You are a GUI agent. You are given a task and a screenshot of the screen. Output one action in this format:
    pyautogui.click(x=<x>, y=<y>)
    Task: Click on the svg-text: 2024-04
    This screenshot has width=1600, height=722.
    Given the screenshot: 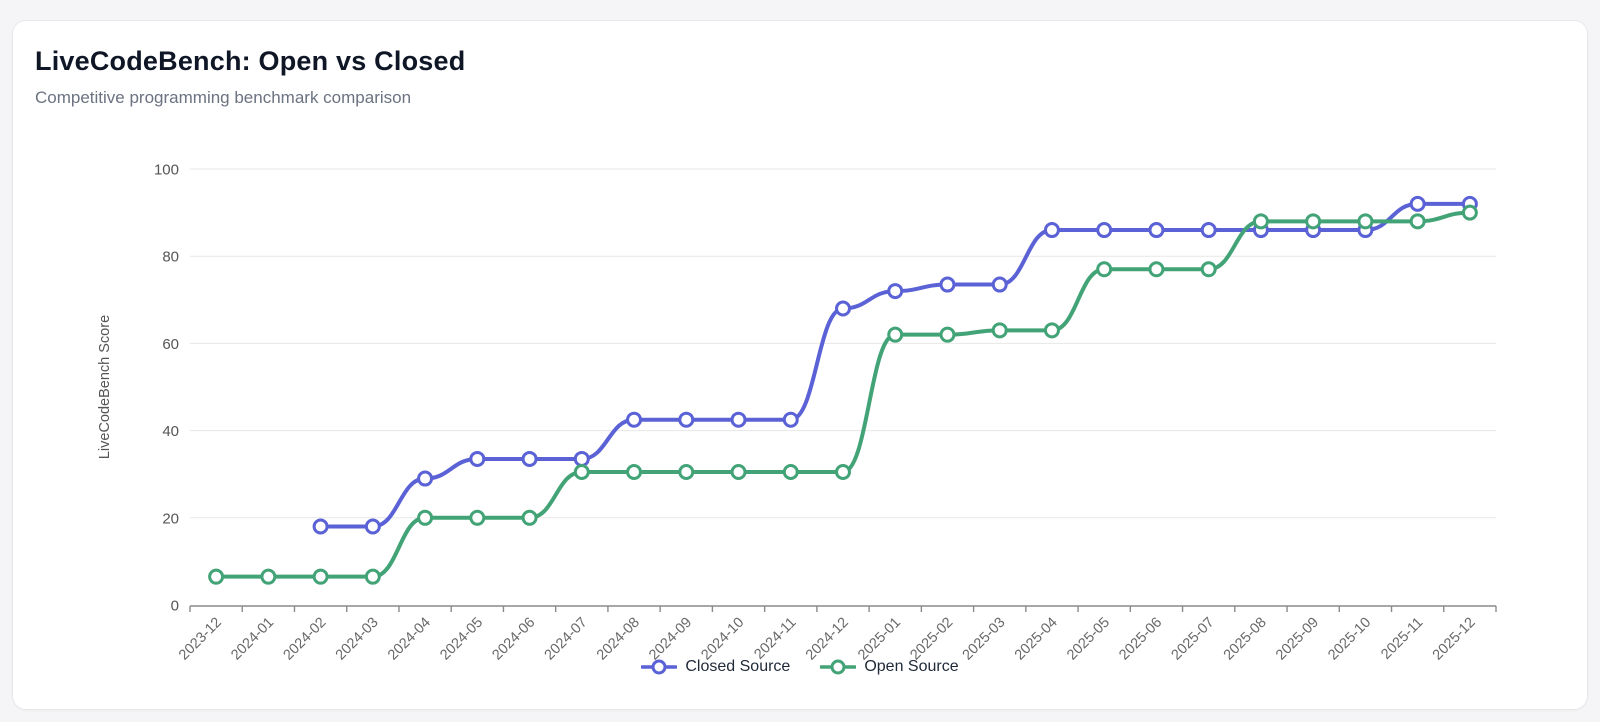 What is the action you would take?
    pyautogui.click(x=409, y=639)
    